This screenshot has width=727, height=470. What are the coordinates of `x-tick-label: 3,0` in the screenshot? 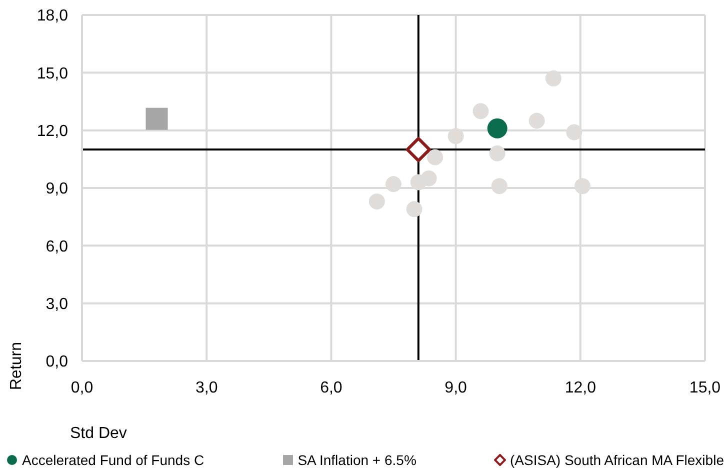 It's located at (206, 387).